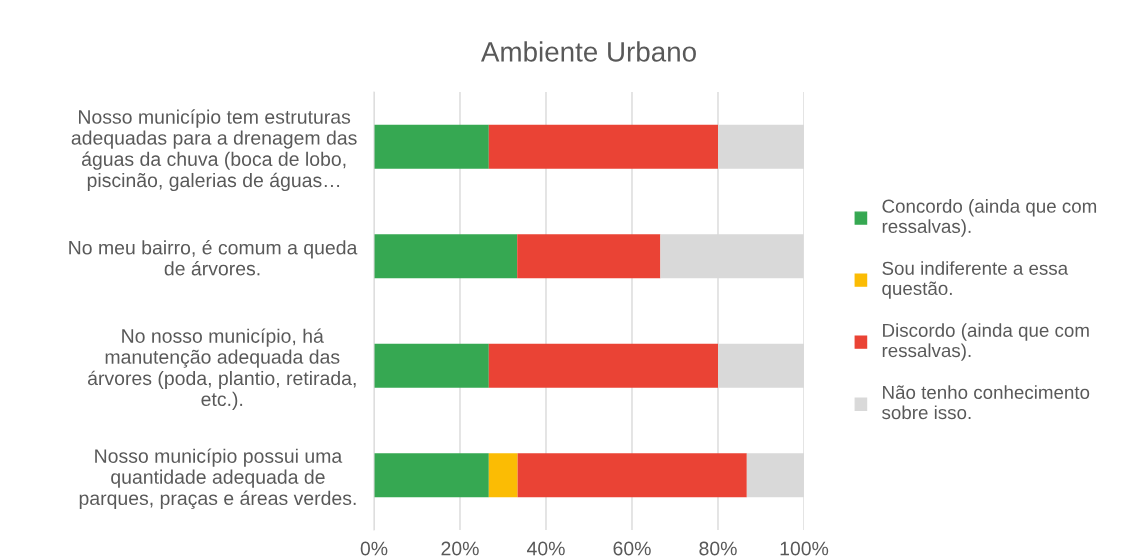 The height and width of the screenshot is (559, 1131). What do you see at coordinates (632, 548) in the screenshot?
I see `x-tick-label: 60%` at bounding box center [632, 548].